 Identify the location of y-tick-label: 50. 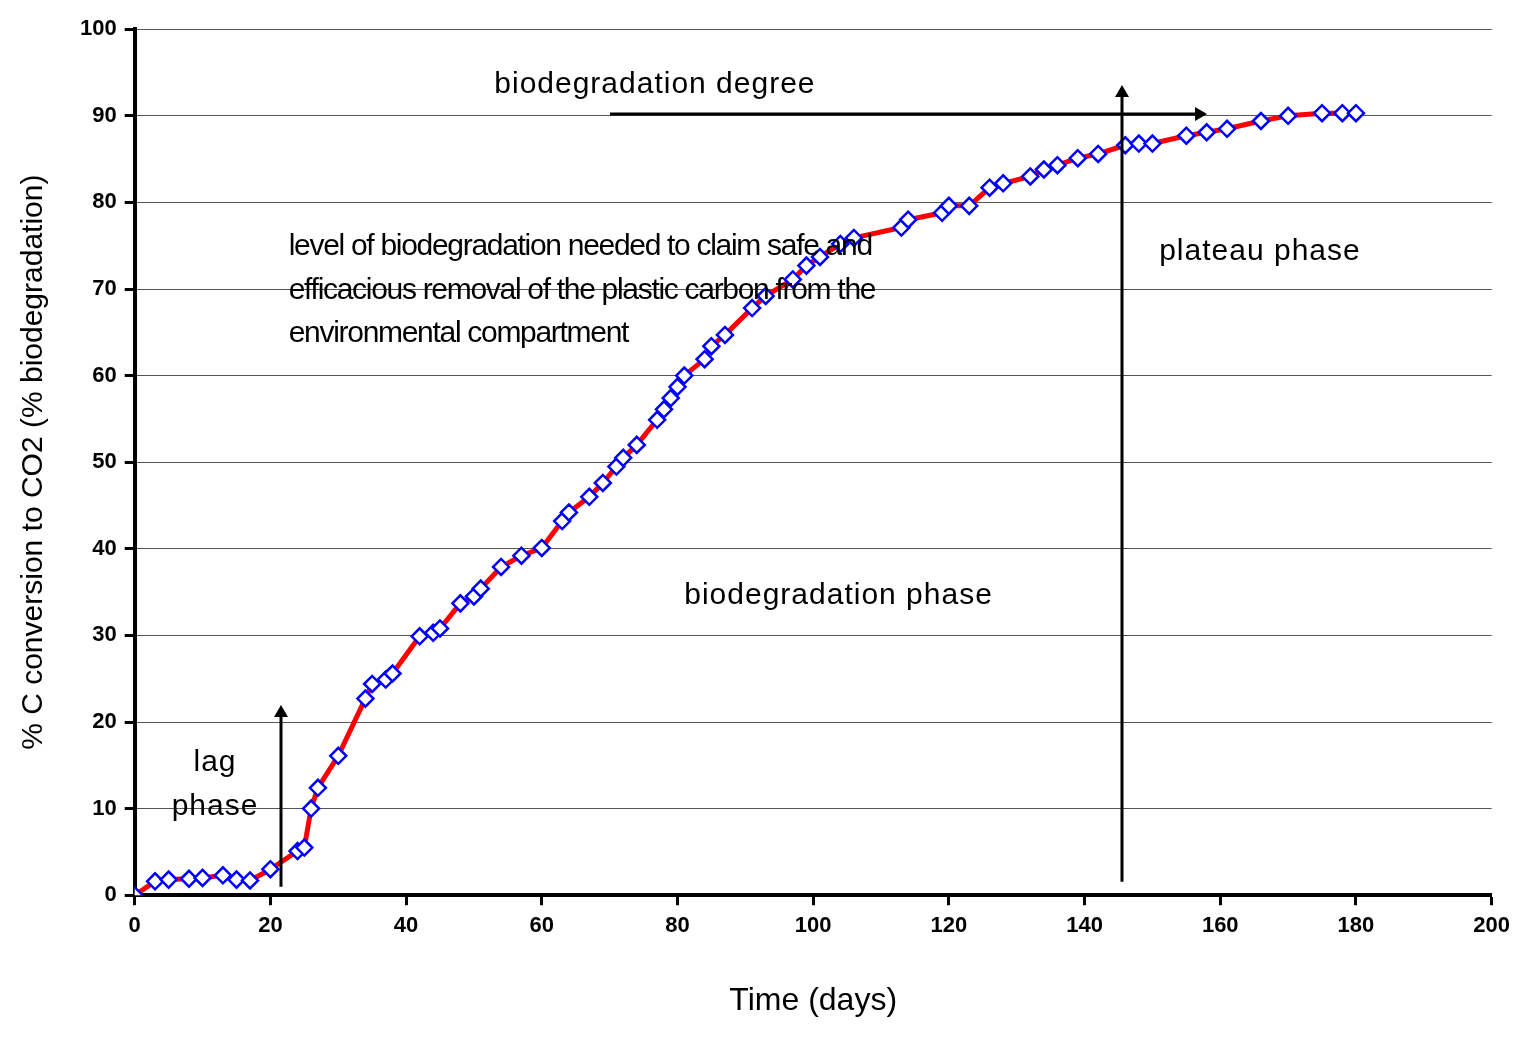
(104, 461).